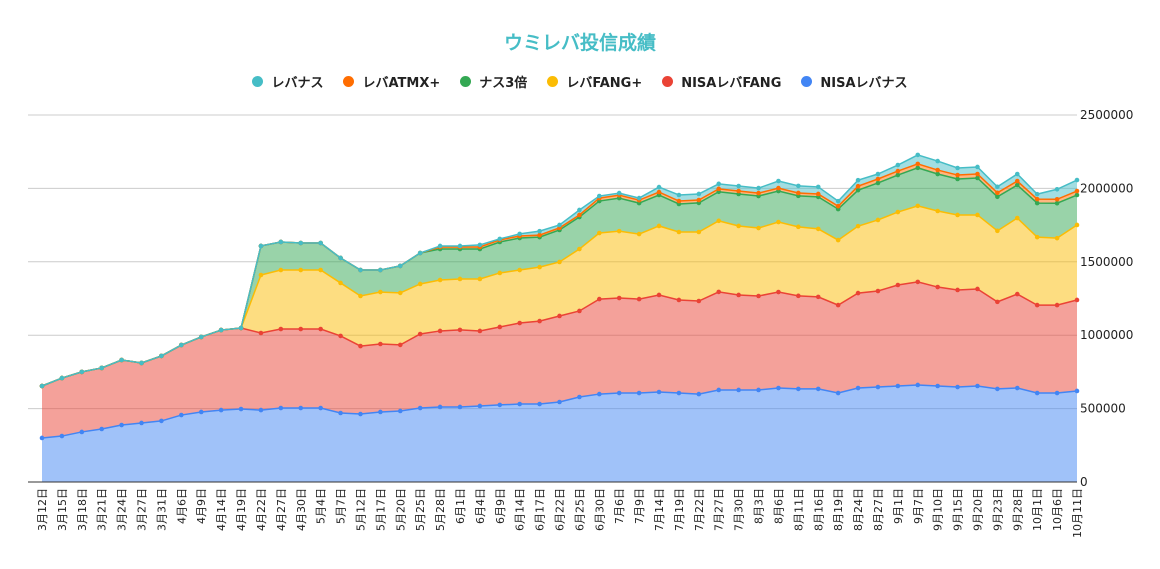  I want to click on x-tick-label: 4月19日, so click(241, 509).